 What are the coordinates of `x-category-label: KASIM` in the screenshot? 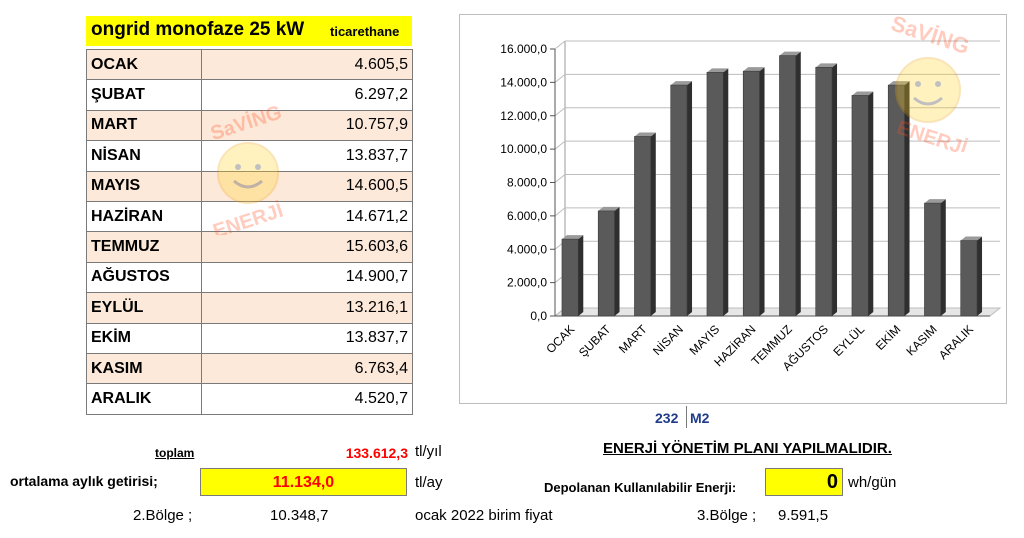 It's located at (921, 340).